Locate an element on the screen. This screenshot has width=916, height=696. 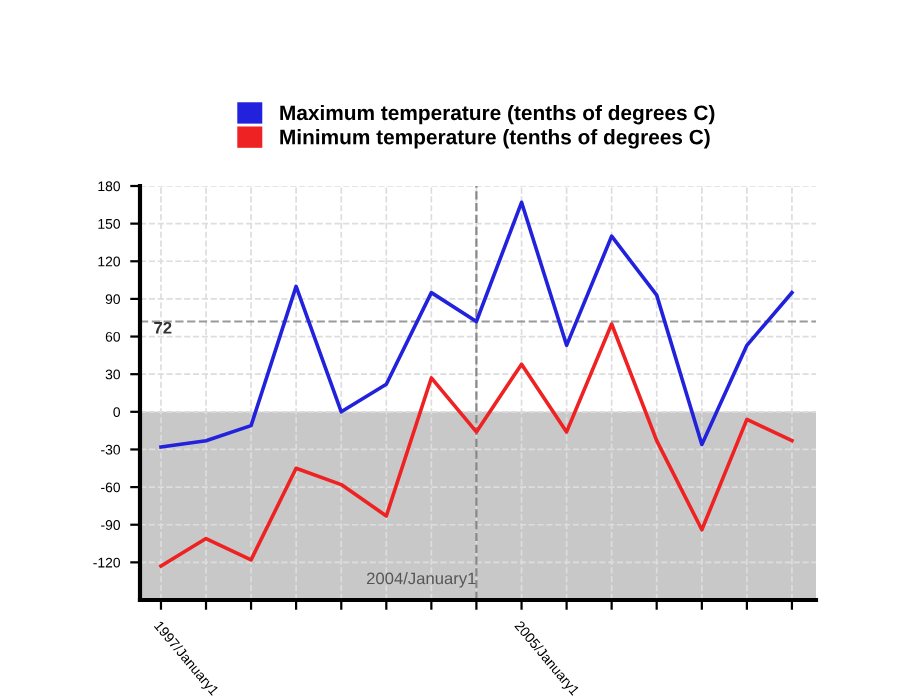
ref-line-label: 72 is located at coordinates (163, 327).